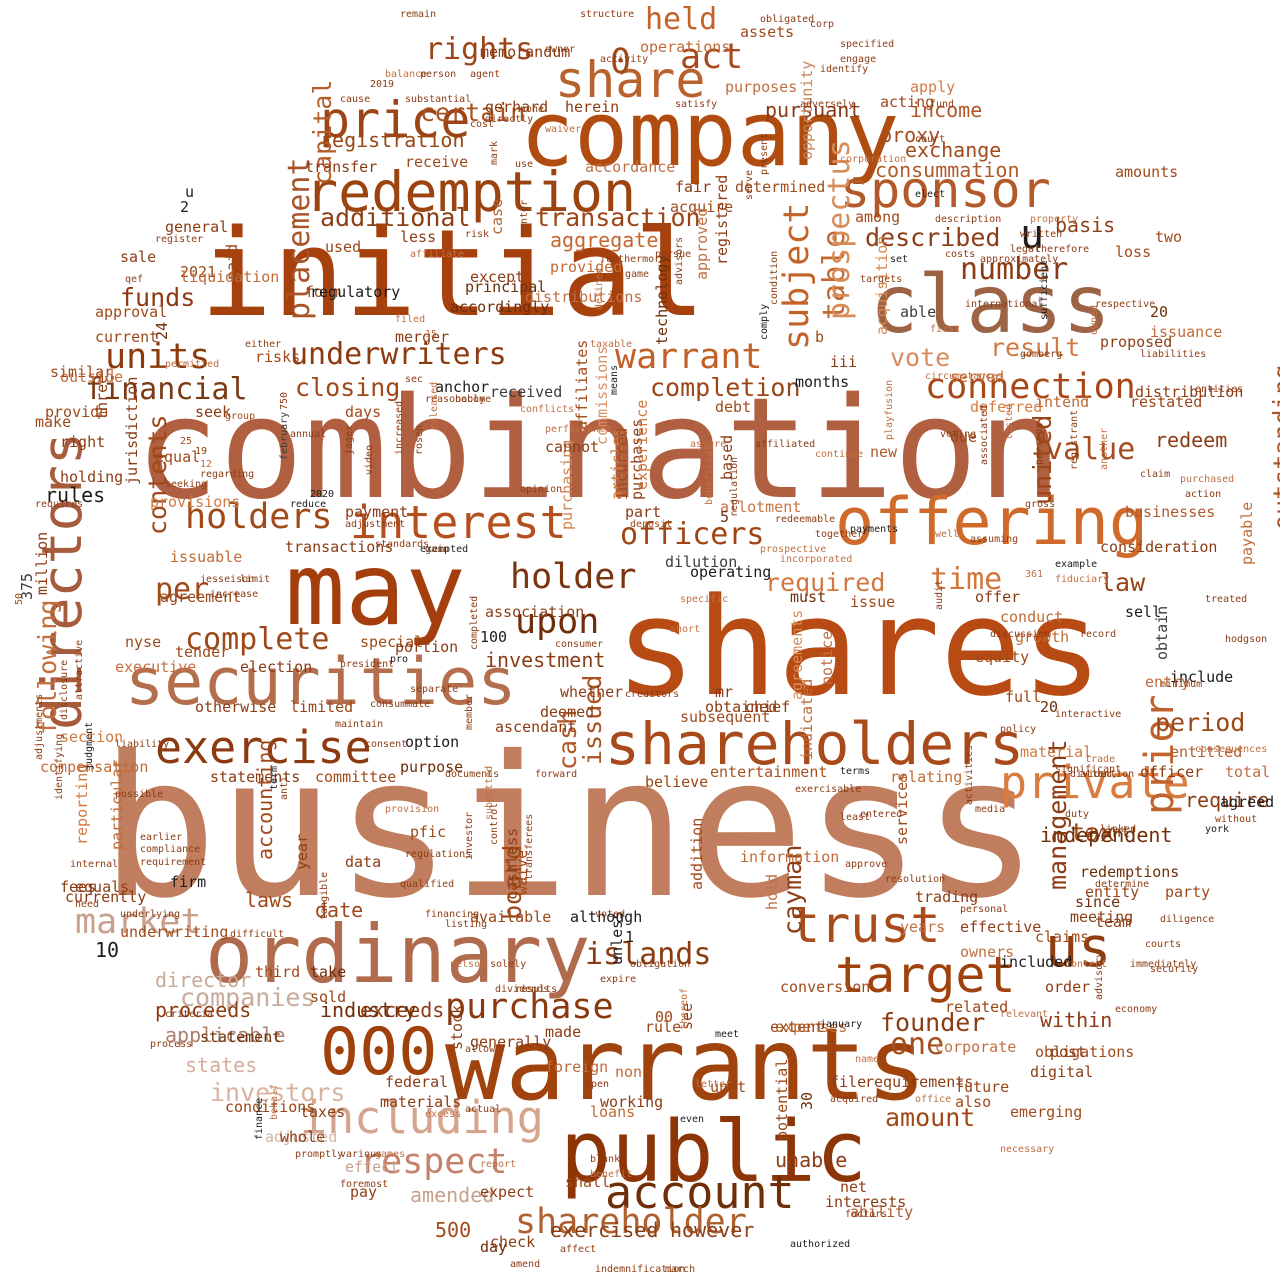 Image resolution: width=1280 pixels, height=1280 pixels. I want to click on word-initial: initial, so click(453, 274).